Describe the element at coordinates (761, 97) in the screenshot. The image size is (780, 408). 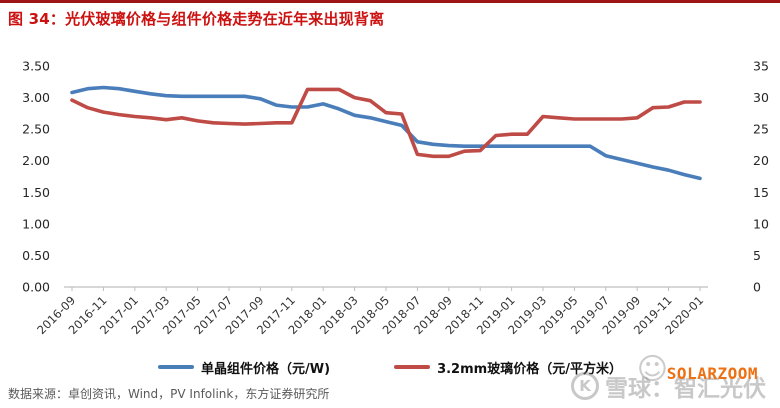
I see `y-tick-label-right: 30` at that location.